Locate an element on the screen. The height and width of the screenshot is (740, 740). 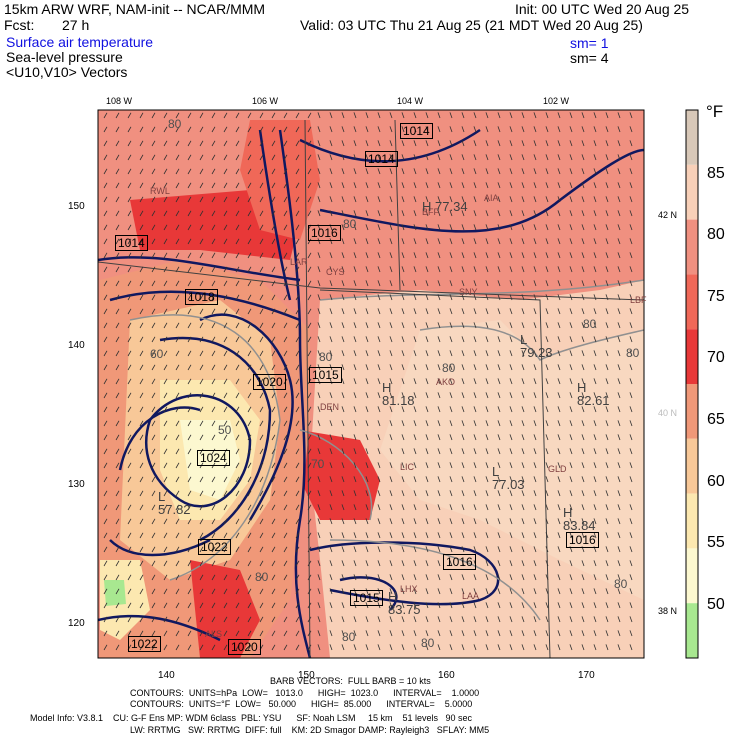
colorbar-label-60: 60 is located at coordinates (716, 481).